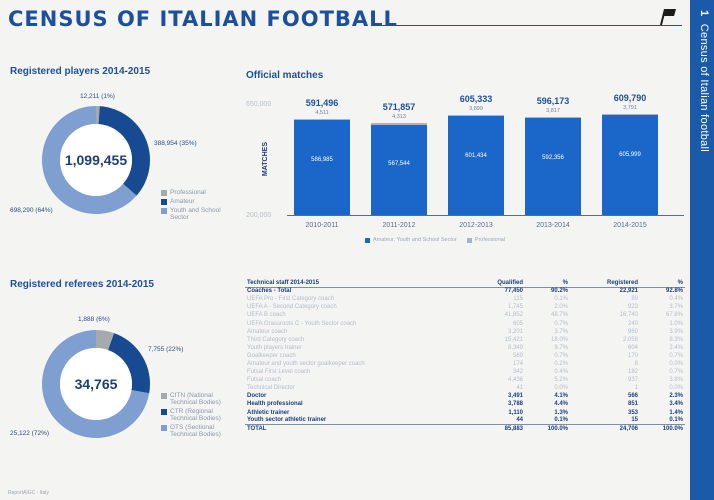 This screenshot has height=500, width=714. I want to click on table-cell: 8,349, so click(515, 347).